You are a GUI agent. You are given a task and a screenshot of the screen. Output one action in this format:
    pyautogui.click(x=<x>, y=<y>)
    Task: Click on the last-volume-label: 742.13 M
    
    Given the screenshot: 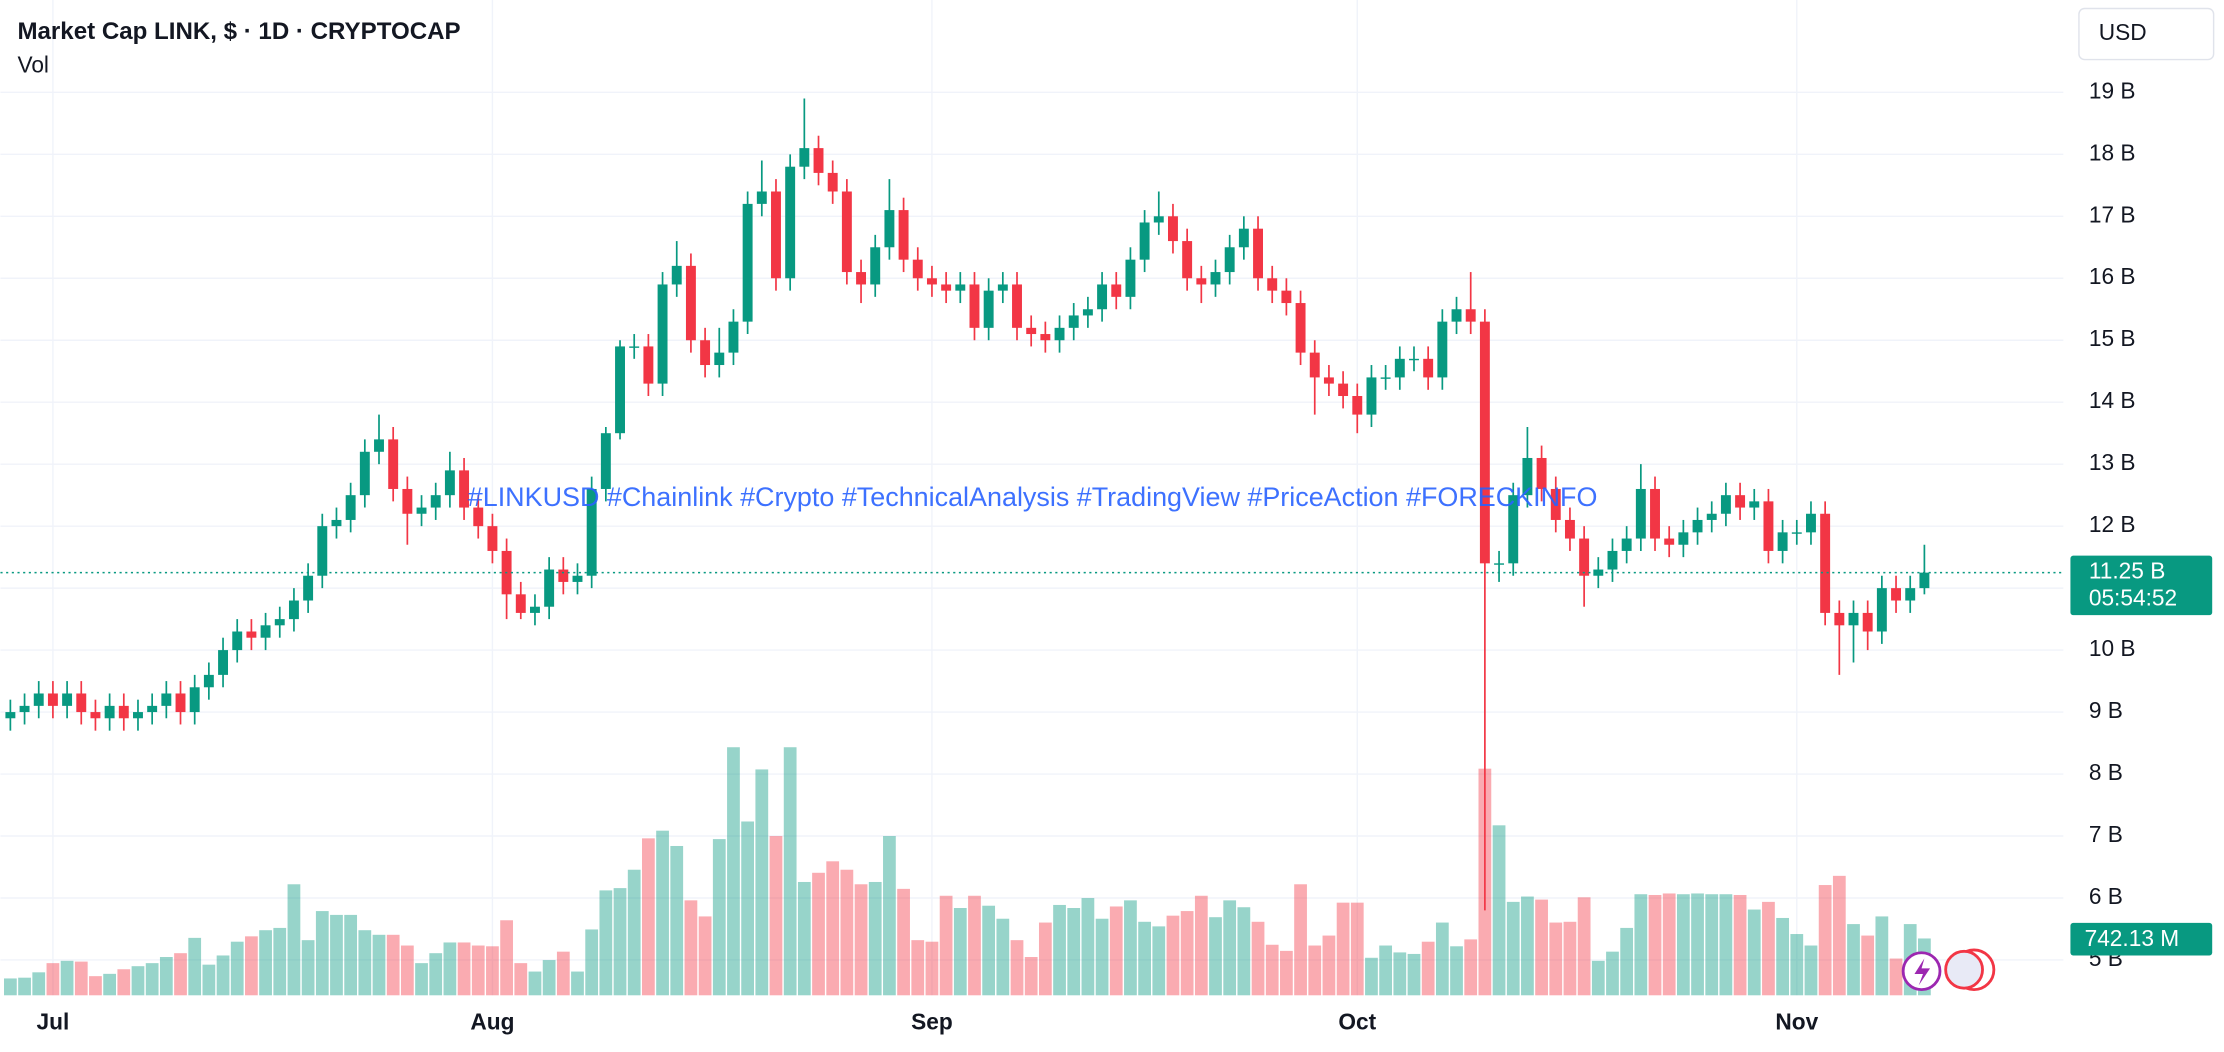 What is the action you would take?
    pyautogui.click(x=2132, y=938)
    